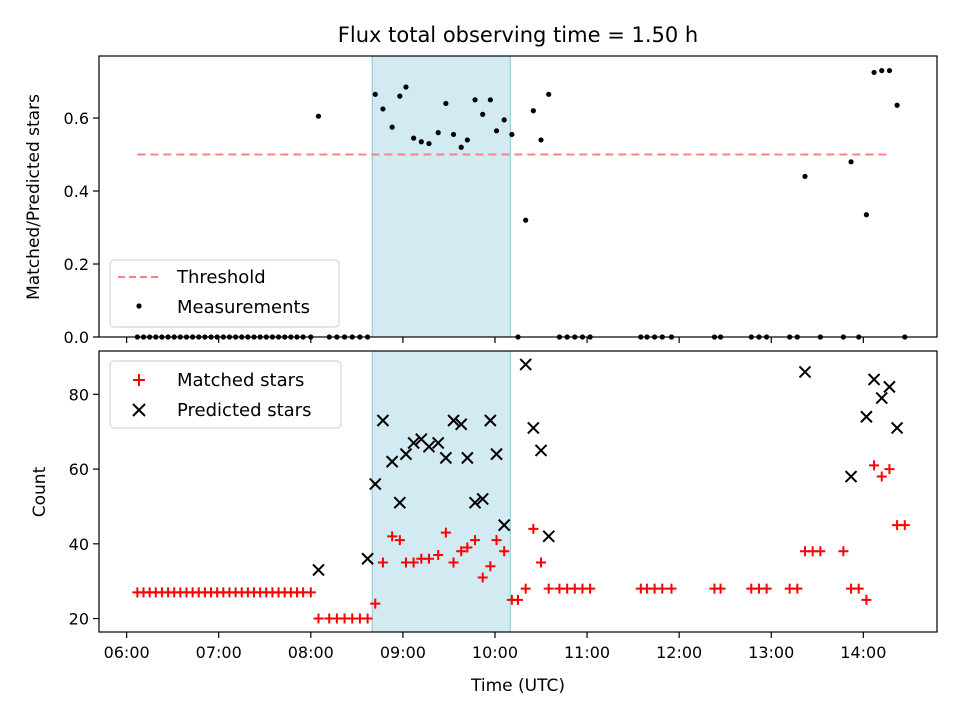  I want to click on top-y-tick-label: 0.0, so click(76, 337).